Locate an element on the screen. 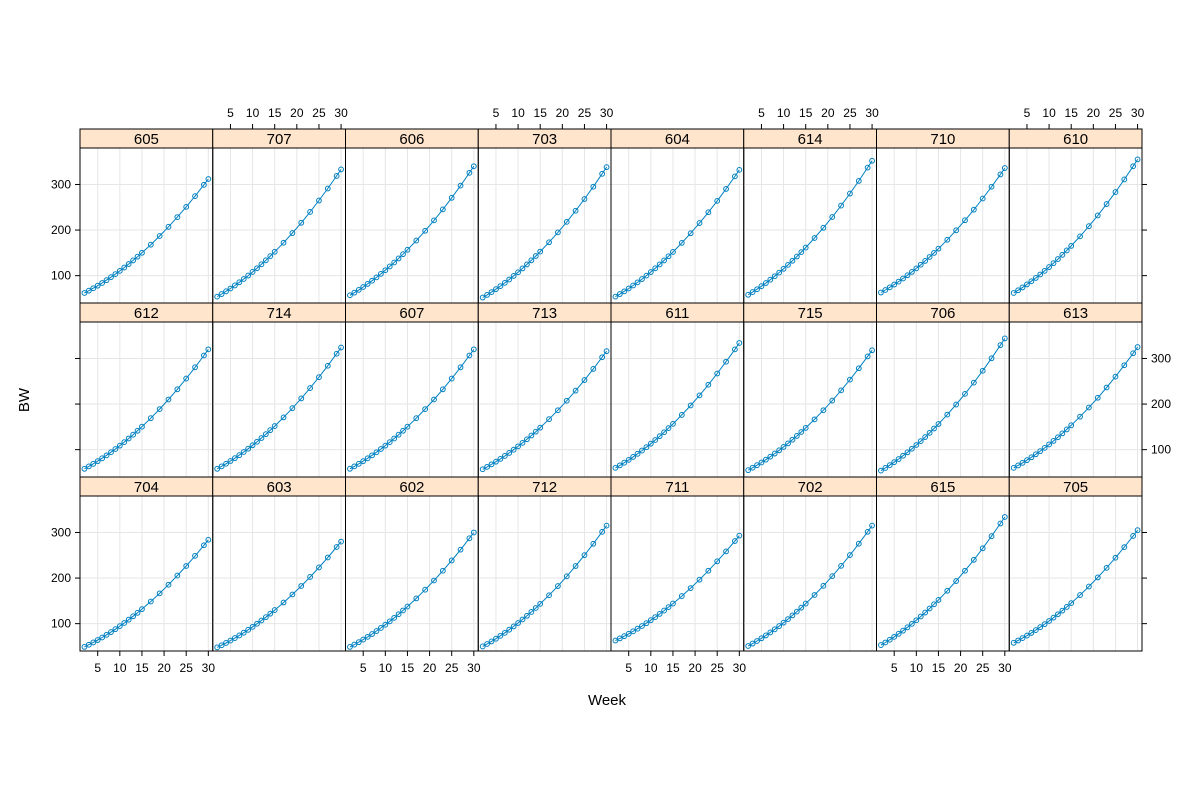 The image size is (1200, 800). strip-label: 604 is located at coordinates (677, 139).